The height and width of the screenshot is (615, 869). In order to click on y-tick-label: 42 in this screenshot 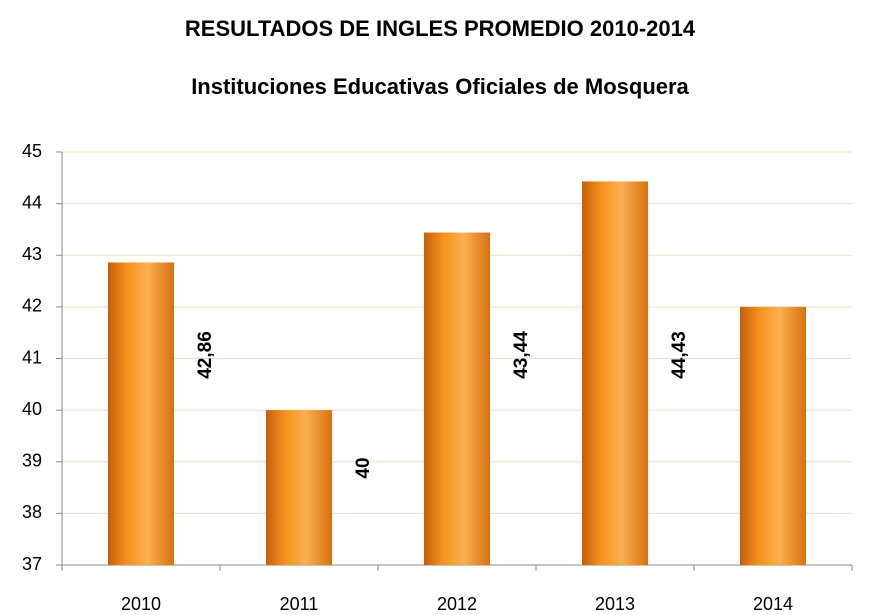, I will do `click(32, 306)`.